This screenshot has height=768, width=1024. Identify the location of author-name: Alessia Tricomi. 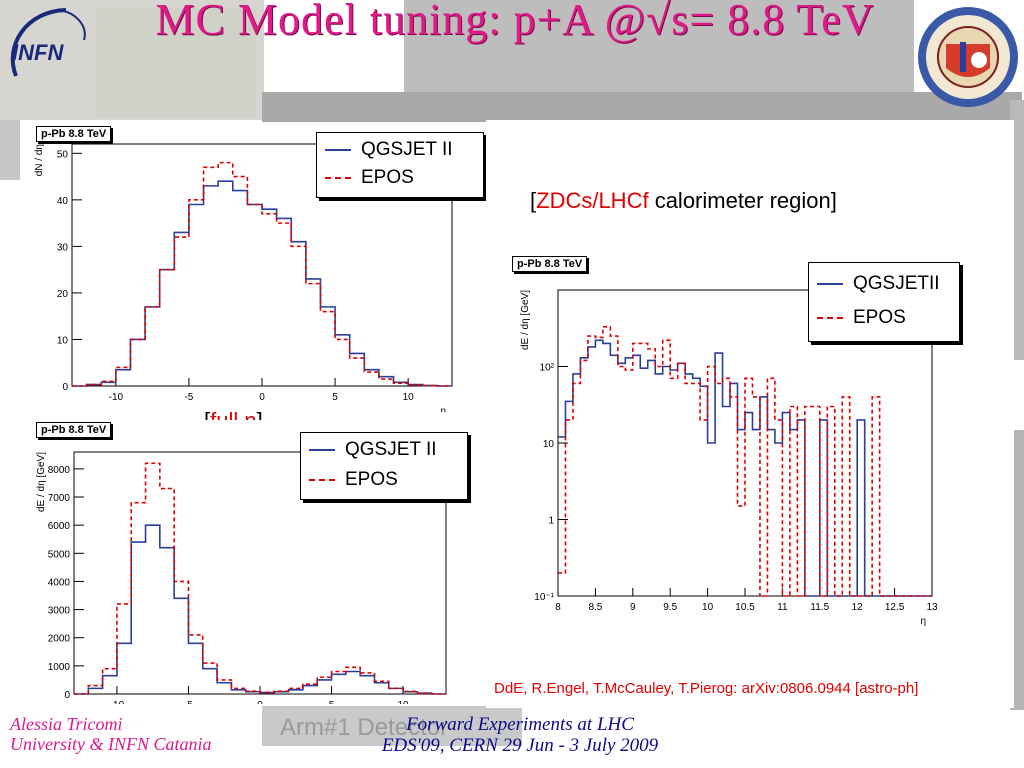
(66, 724).